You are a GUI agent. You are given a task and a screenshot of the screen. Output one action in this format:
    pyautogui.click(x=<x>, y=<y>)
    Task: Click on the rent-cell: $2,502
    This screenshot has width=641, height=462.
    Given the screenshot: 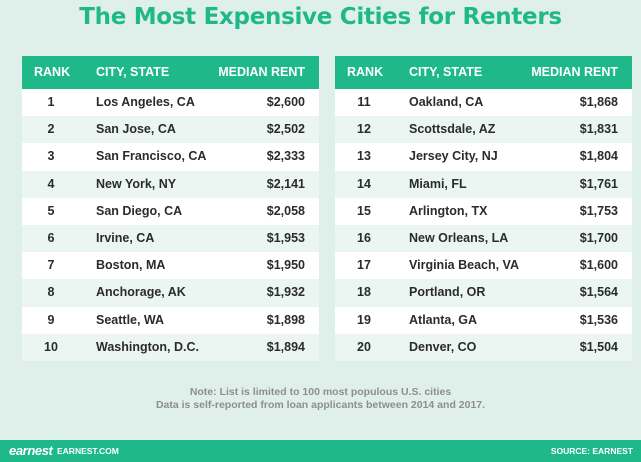 What is the action you would take?
    pyautogui.click(x=285, y=129)
    